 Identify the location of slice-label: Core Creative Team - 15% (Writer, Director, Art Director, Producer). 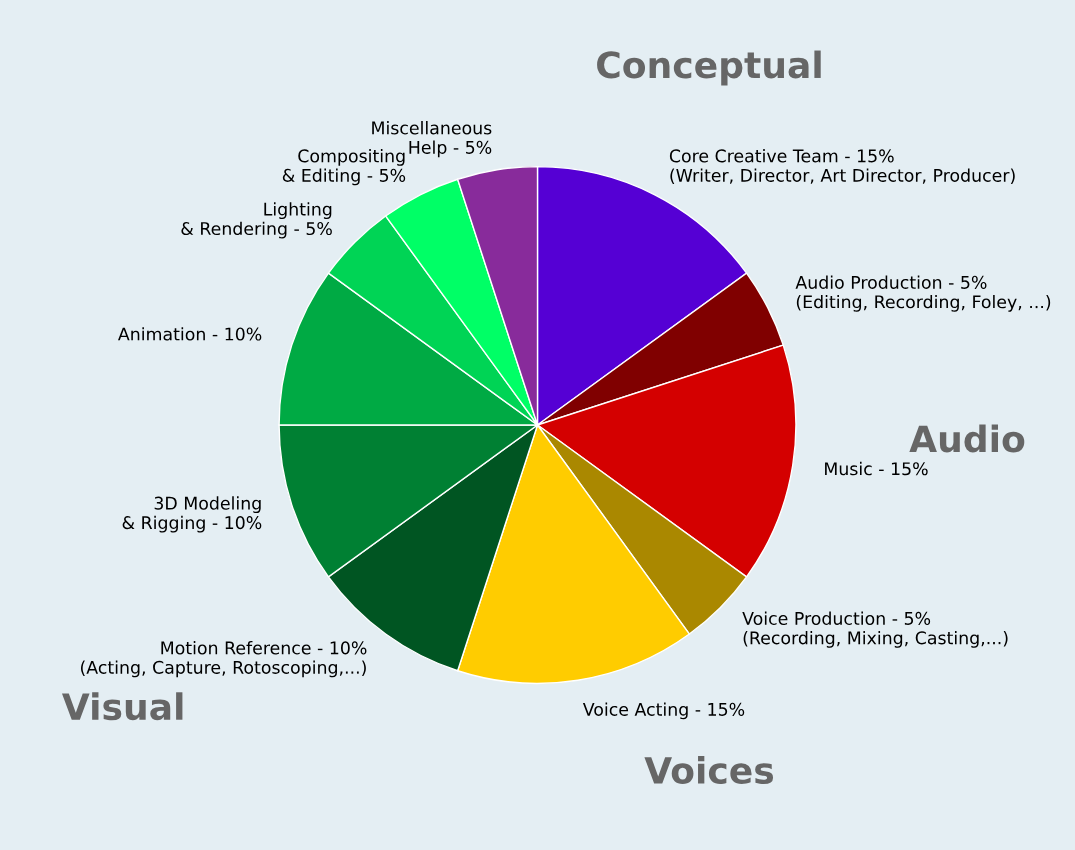
(842, 166).